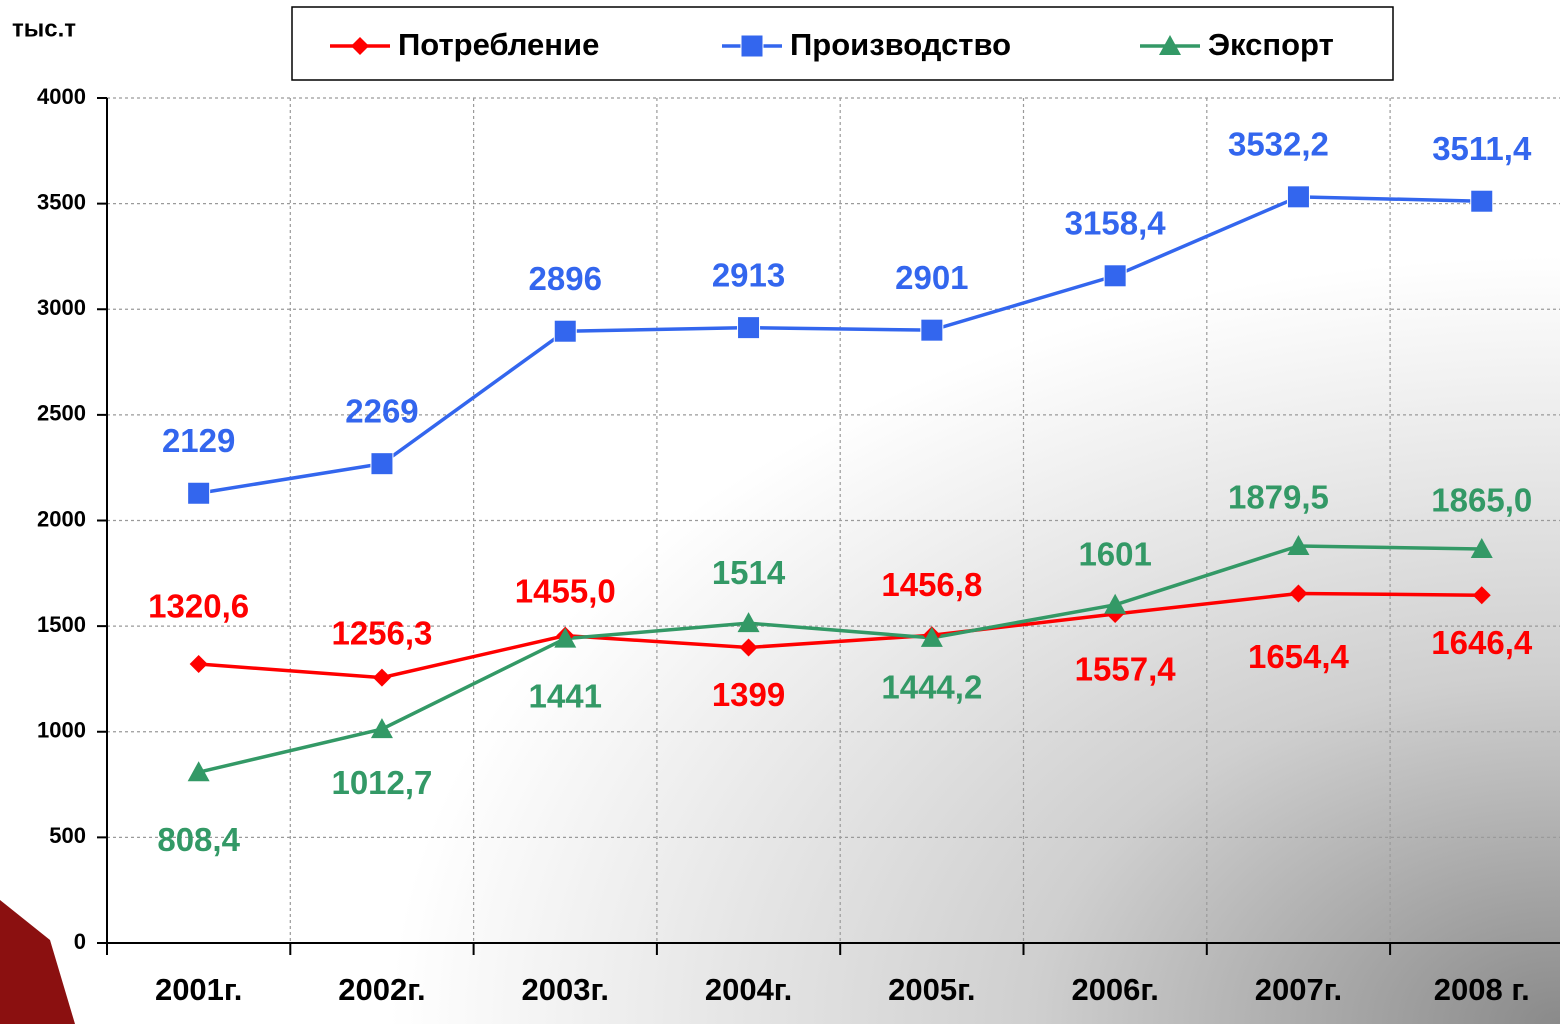 The height and width of the screenshot is (1024, 1560). What do you see at coordinates (1116, 223) in the screenshot?
I see `data-label: 3158,4` at bounding box center [1116, 223].